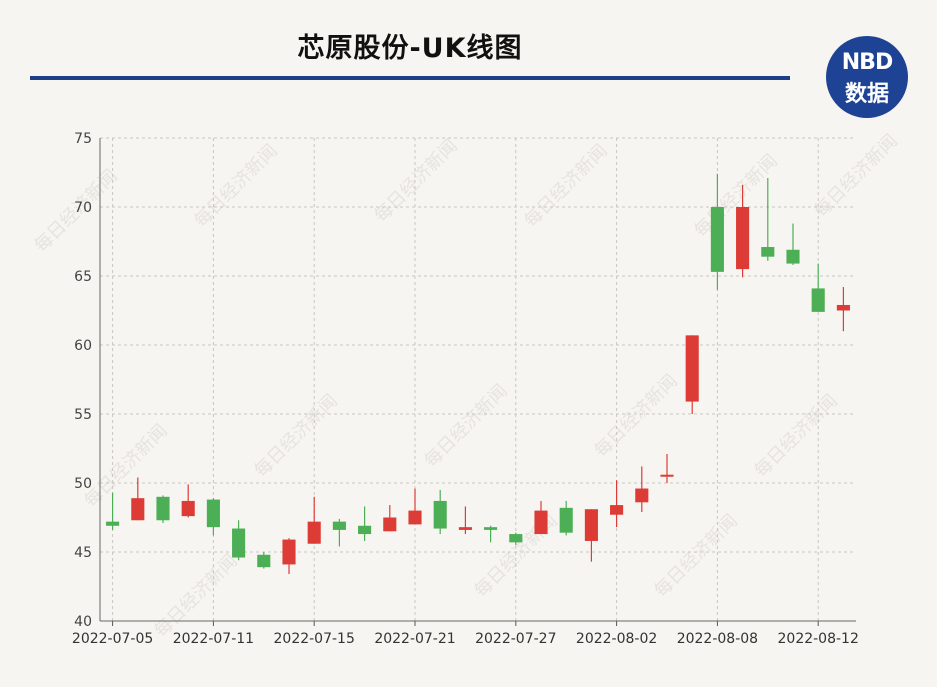 This screenshot has height=687, width=937. I want to click on x-tick-label: 2022-07-05, so click(112, 639).